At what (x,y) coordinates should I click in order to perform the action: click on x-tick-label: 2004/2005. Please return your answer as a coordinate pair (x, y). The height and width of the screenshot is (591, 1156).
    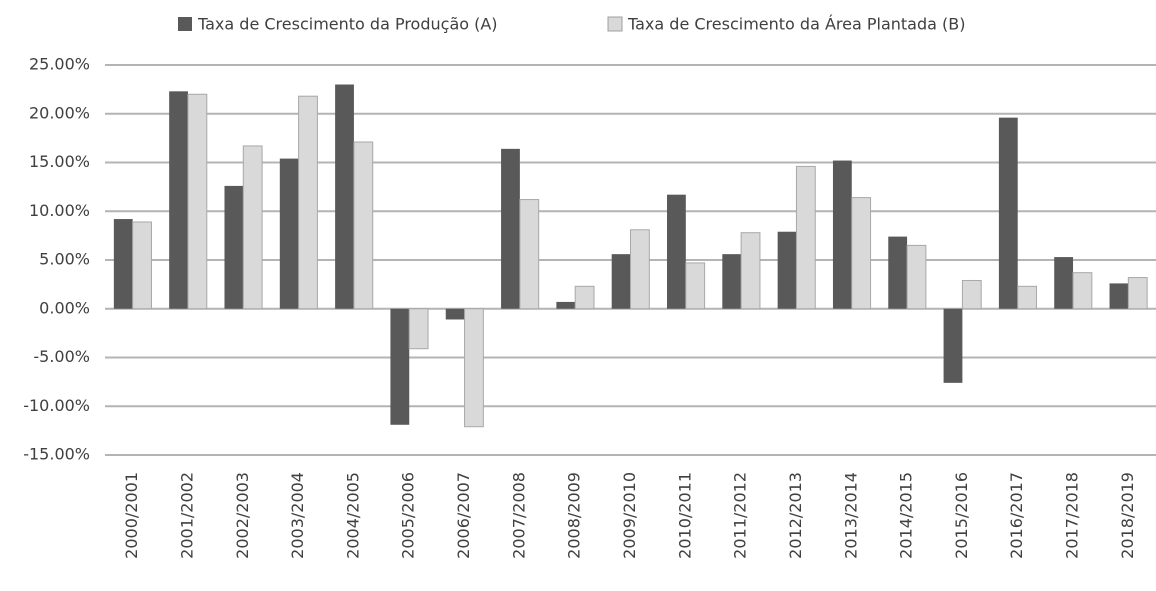
    Looking at the image, I should click on (352, 515).